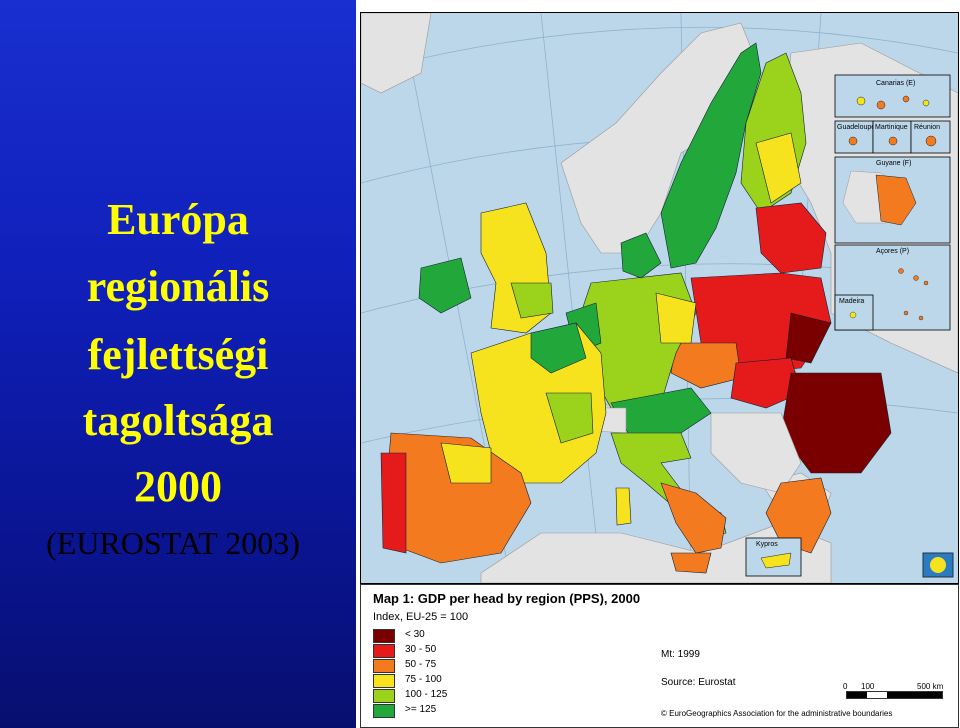  What do you see at coordinates (423, 679) in the screenshot?
I see `legend-label: 75 - 100` at bounding box center [423, 679].